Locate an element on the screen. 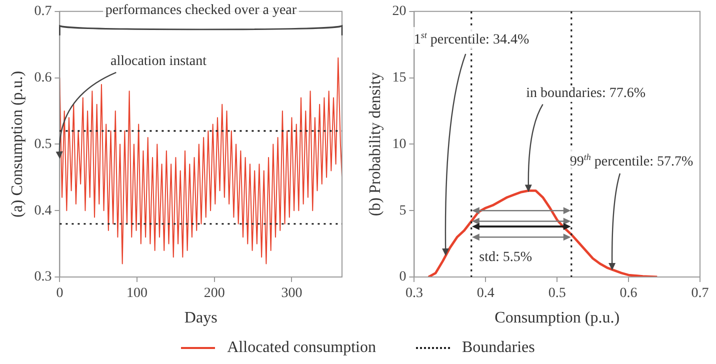 This screenshot has height=364, width=716. y-tick-label: 0.4 is located at coordinates (43, 210).